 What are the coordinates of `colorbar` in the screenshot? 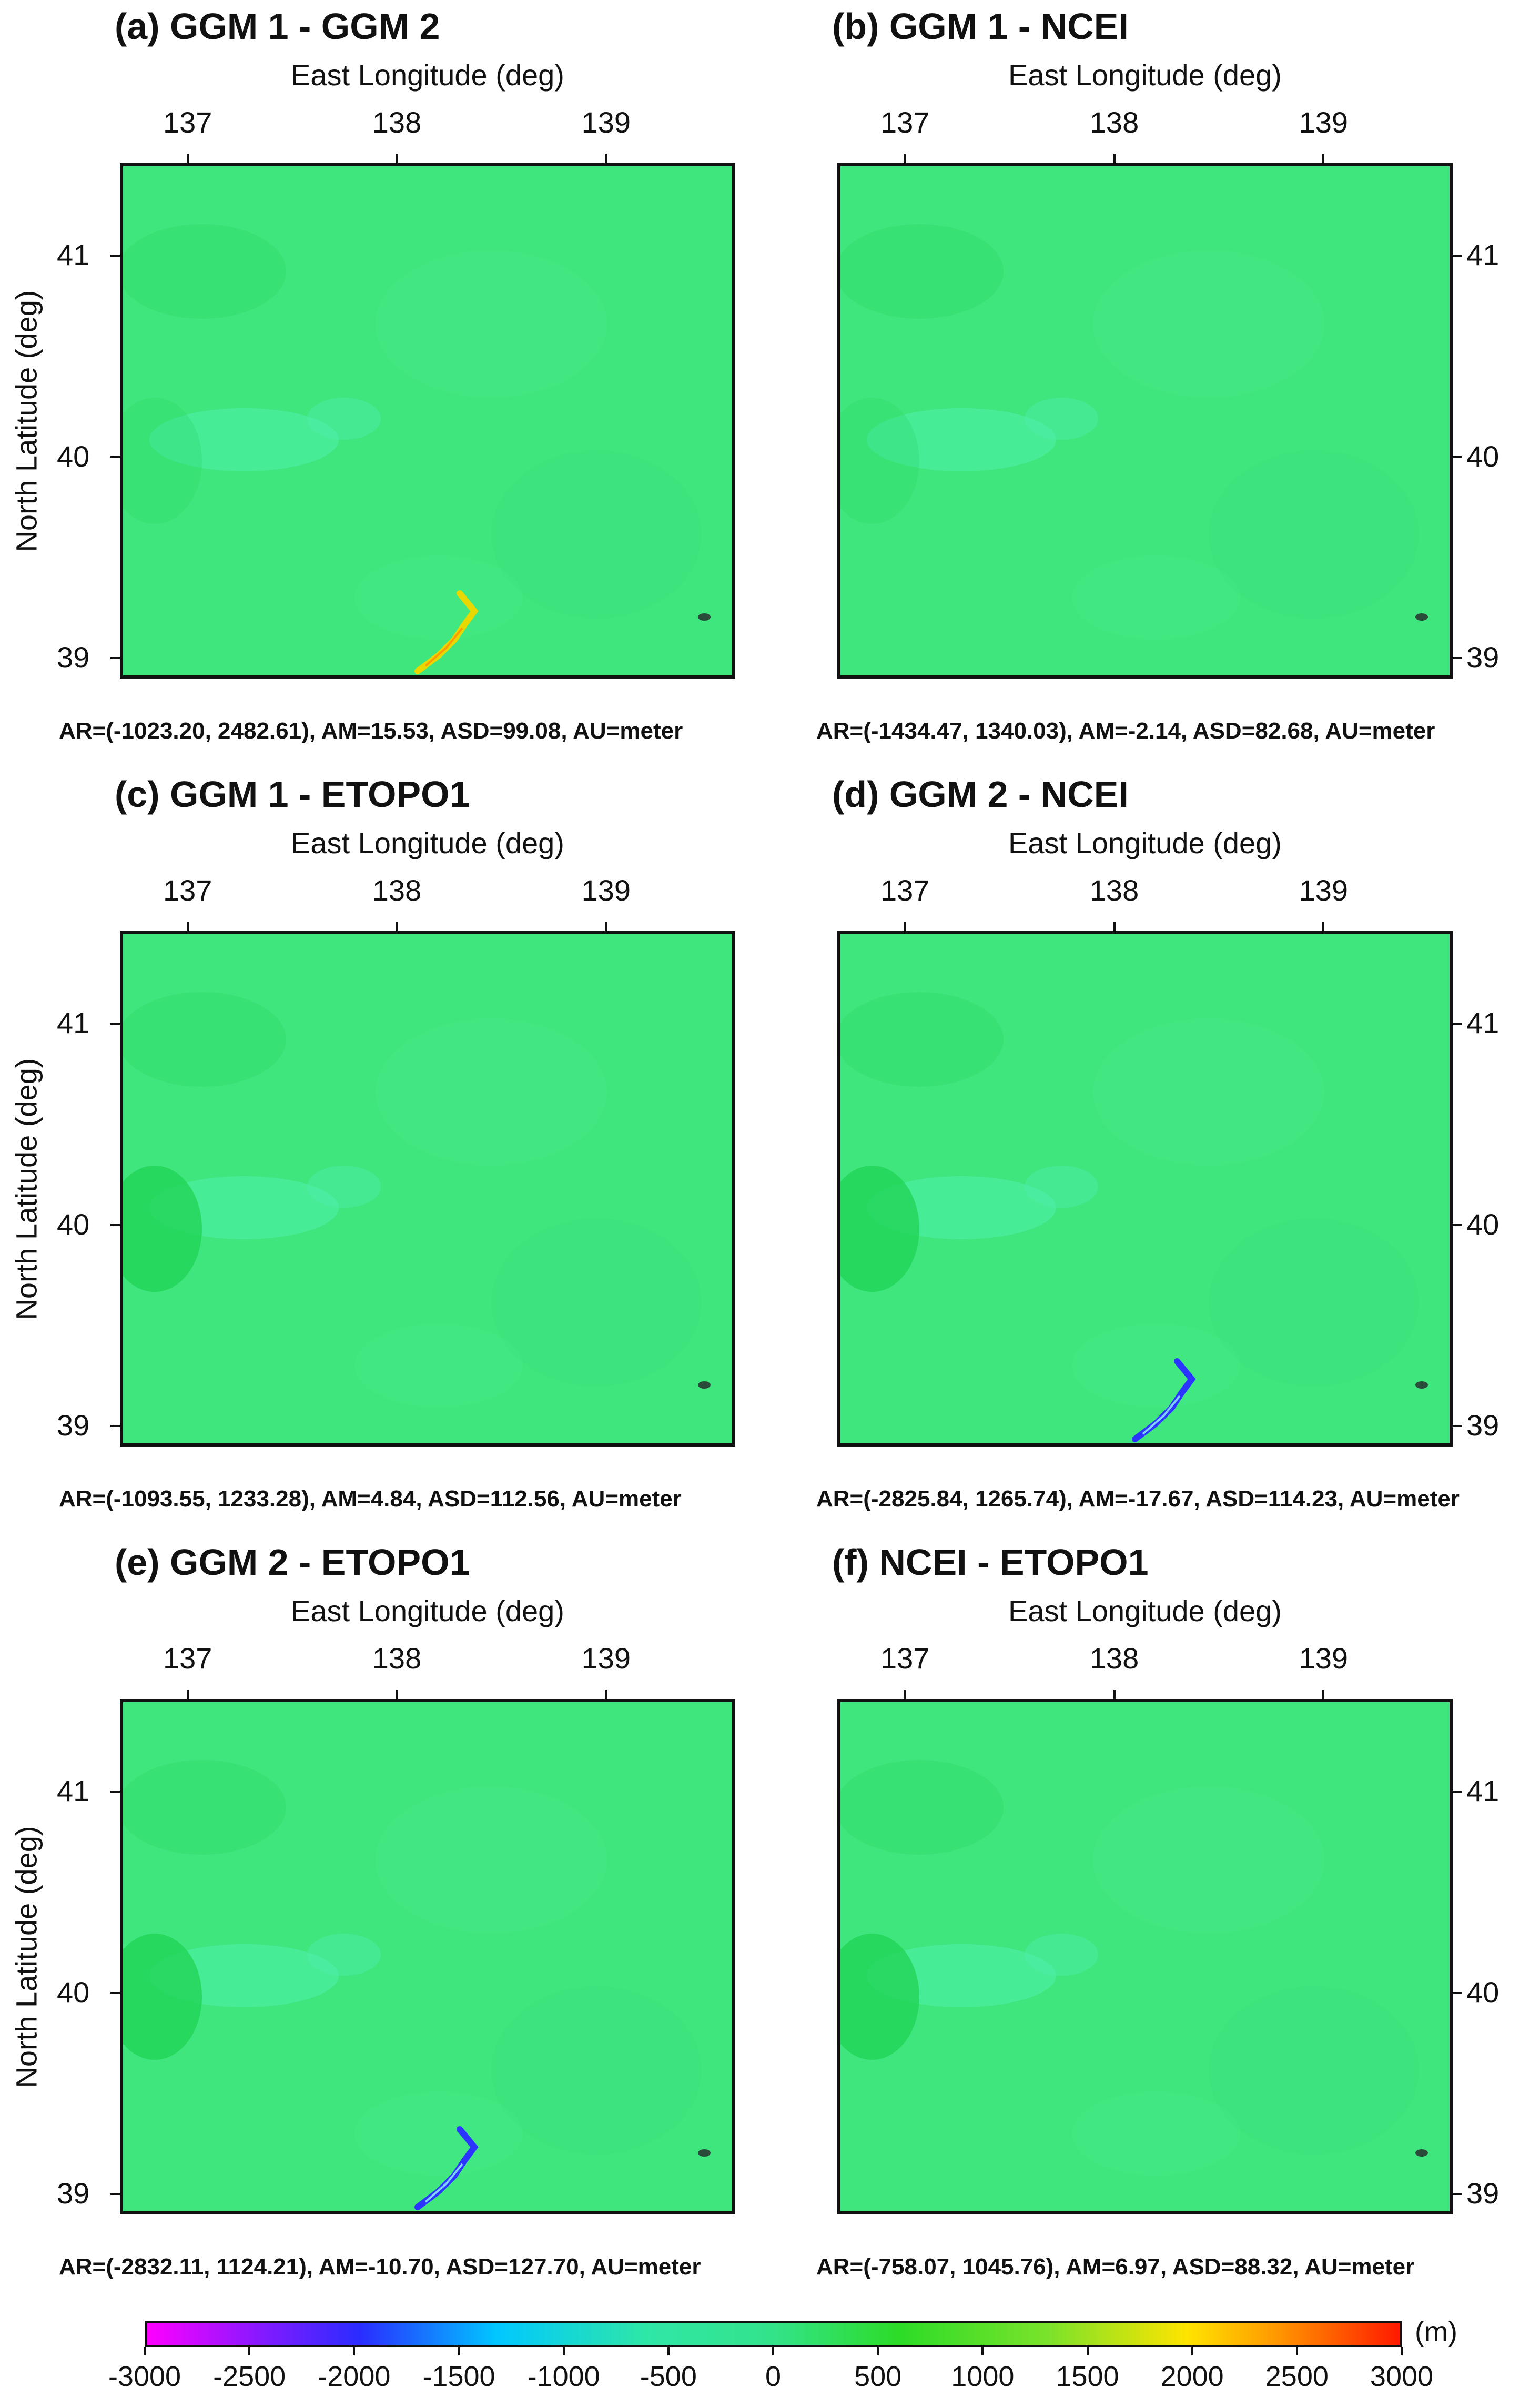 It's located at (773, 2334).